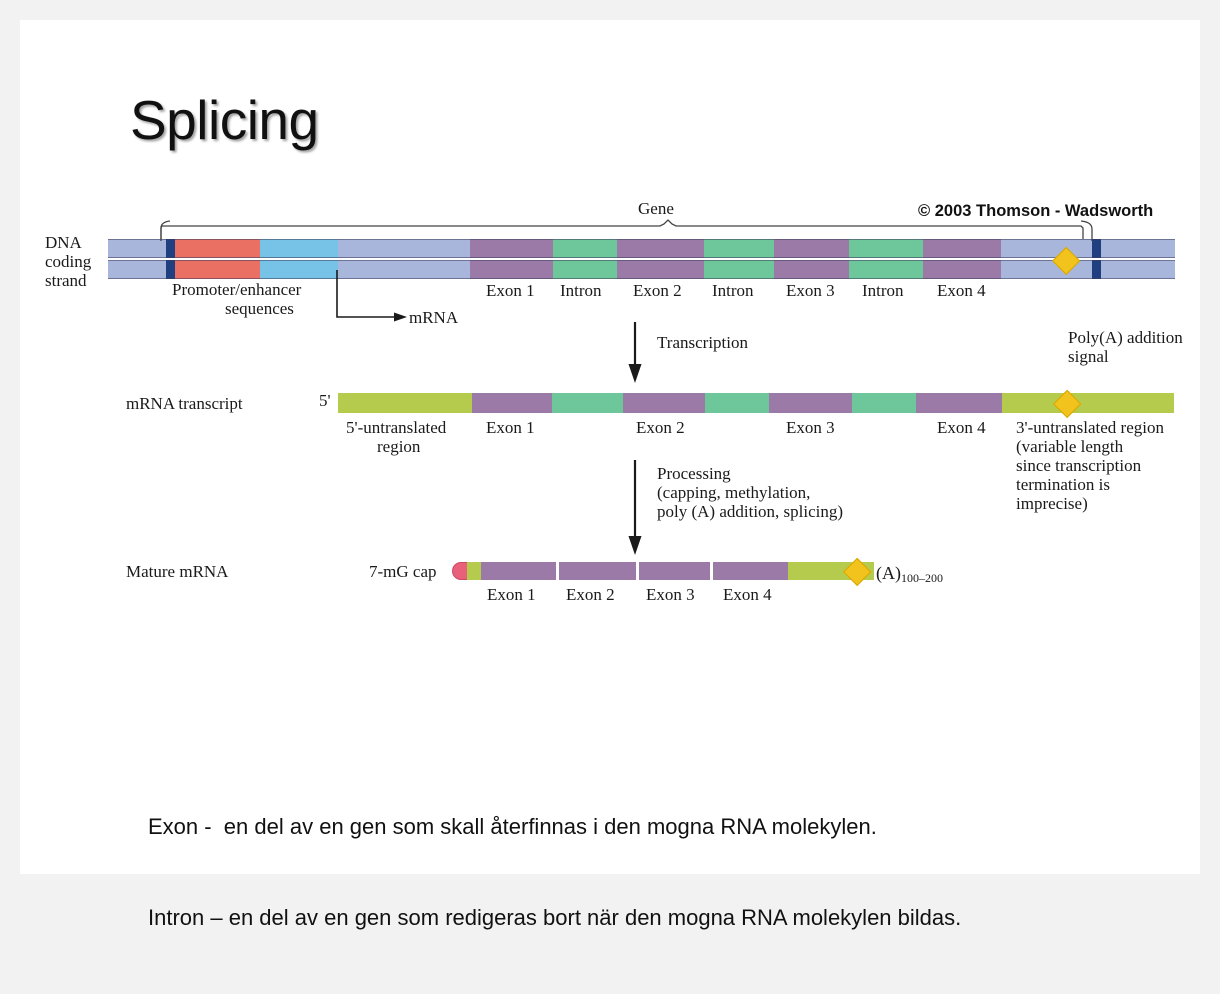  I want to click on dna-strand-label-line2: coding, so click(68, 261).